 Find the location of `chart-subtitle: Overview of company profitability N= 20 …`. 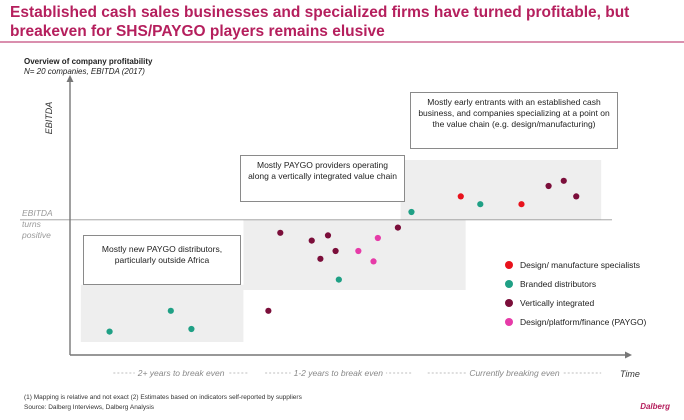

chart-subtitle: Overview of company profitability N= 20 … is located at coordinates (88, 67).